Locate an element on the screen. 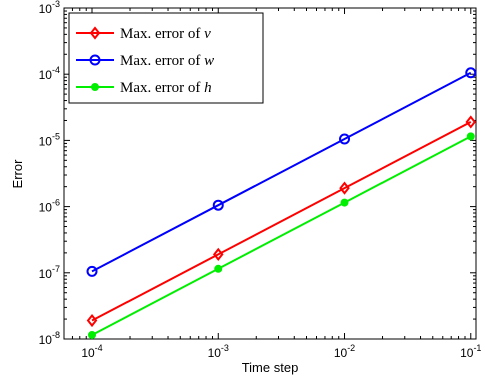 The width and height of the screenshot is (485, 383). legend-item-h: Max. error of h is located at coordinates (144, 88).